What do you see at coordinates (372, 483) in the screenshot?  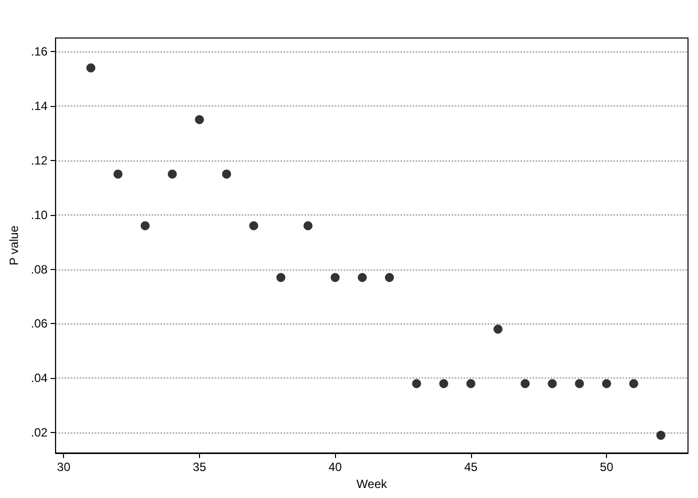 I see `x-axis-title: Week` at bounding box center [372, 483].